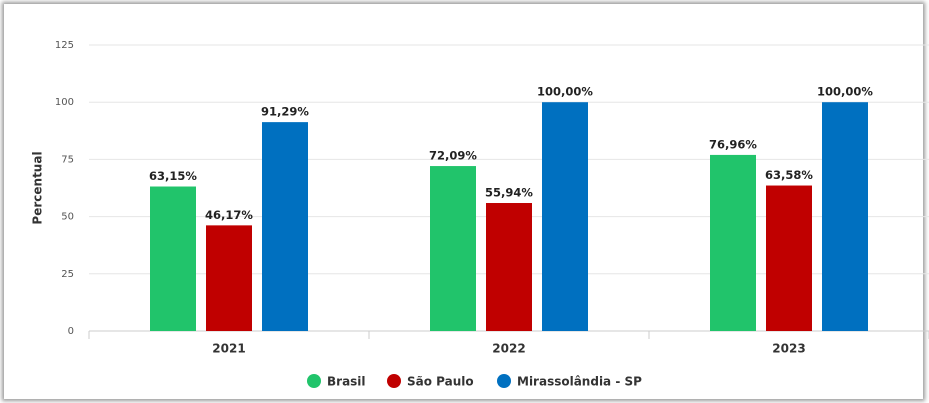  I want to click on y-tick-label: 25, so click(67, 274).